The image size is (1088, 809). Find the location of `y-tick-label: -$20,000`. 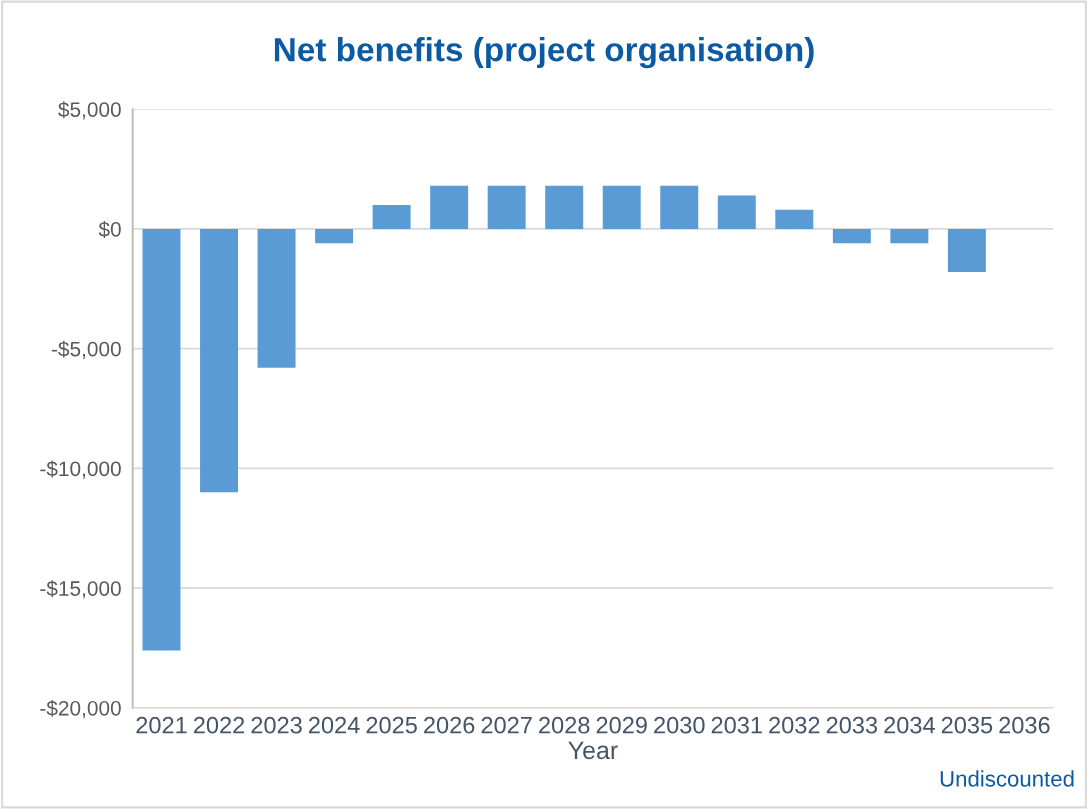

y-tick-label: -$20,000 is located at coordinates (80, 709).